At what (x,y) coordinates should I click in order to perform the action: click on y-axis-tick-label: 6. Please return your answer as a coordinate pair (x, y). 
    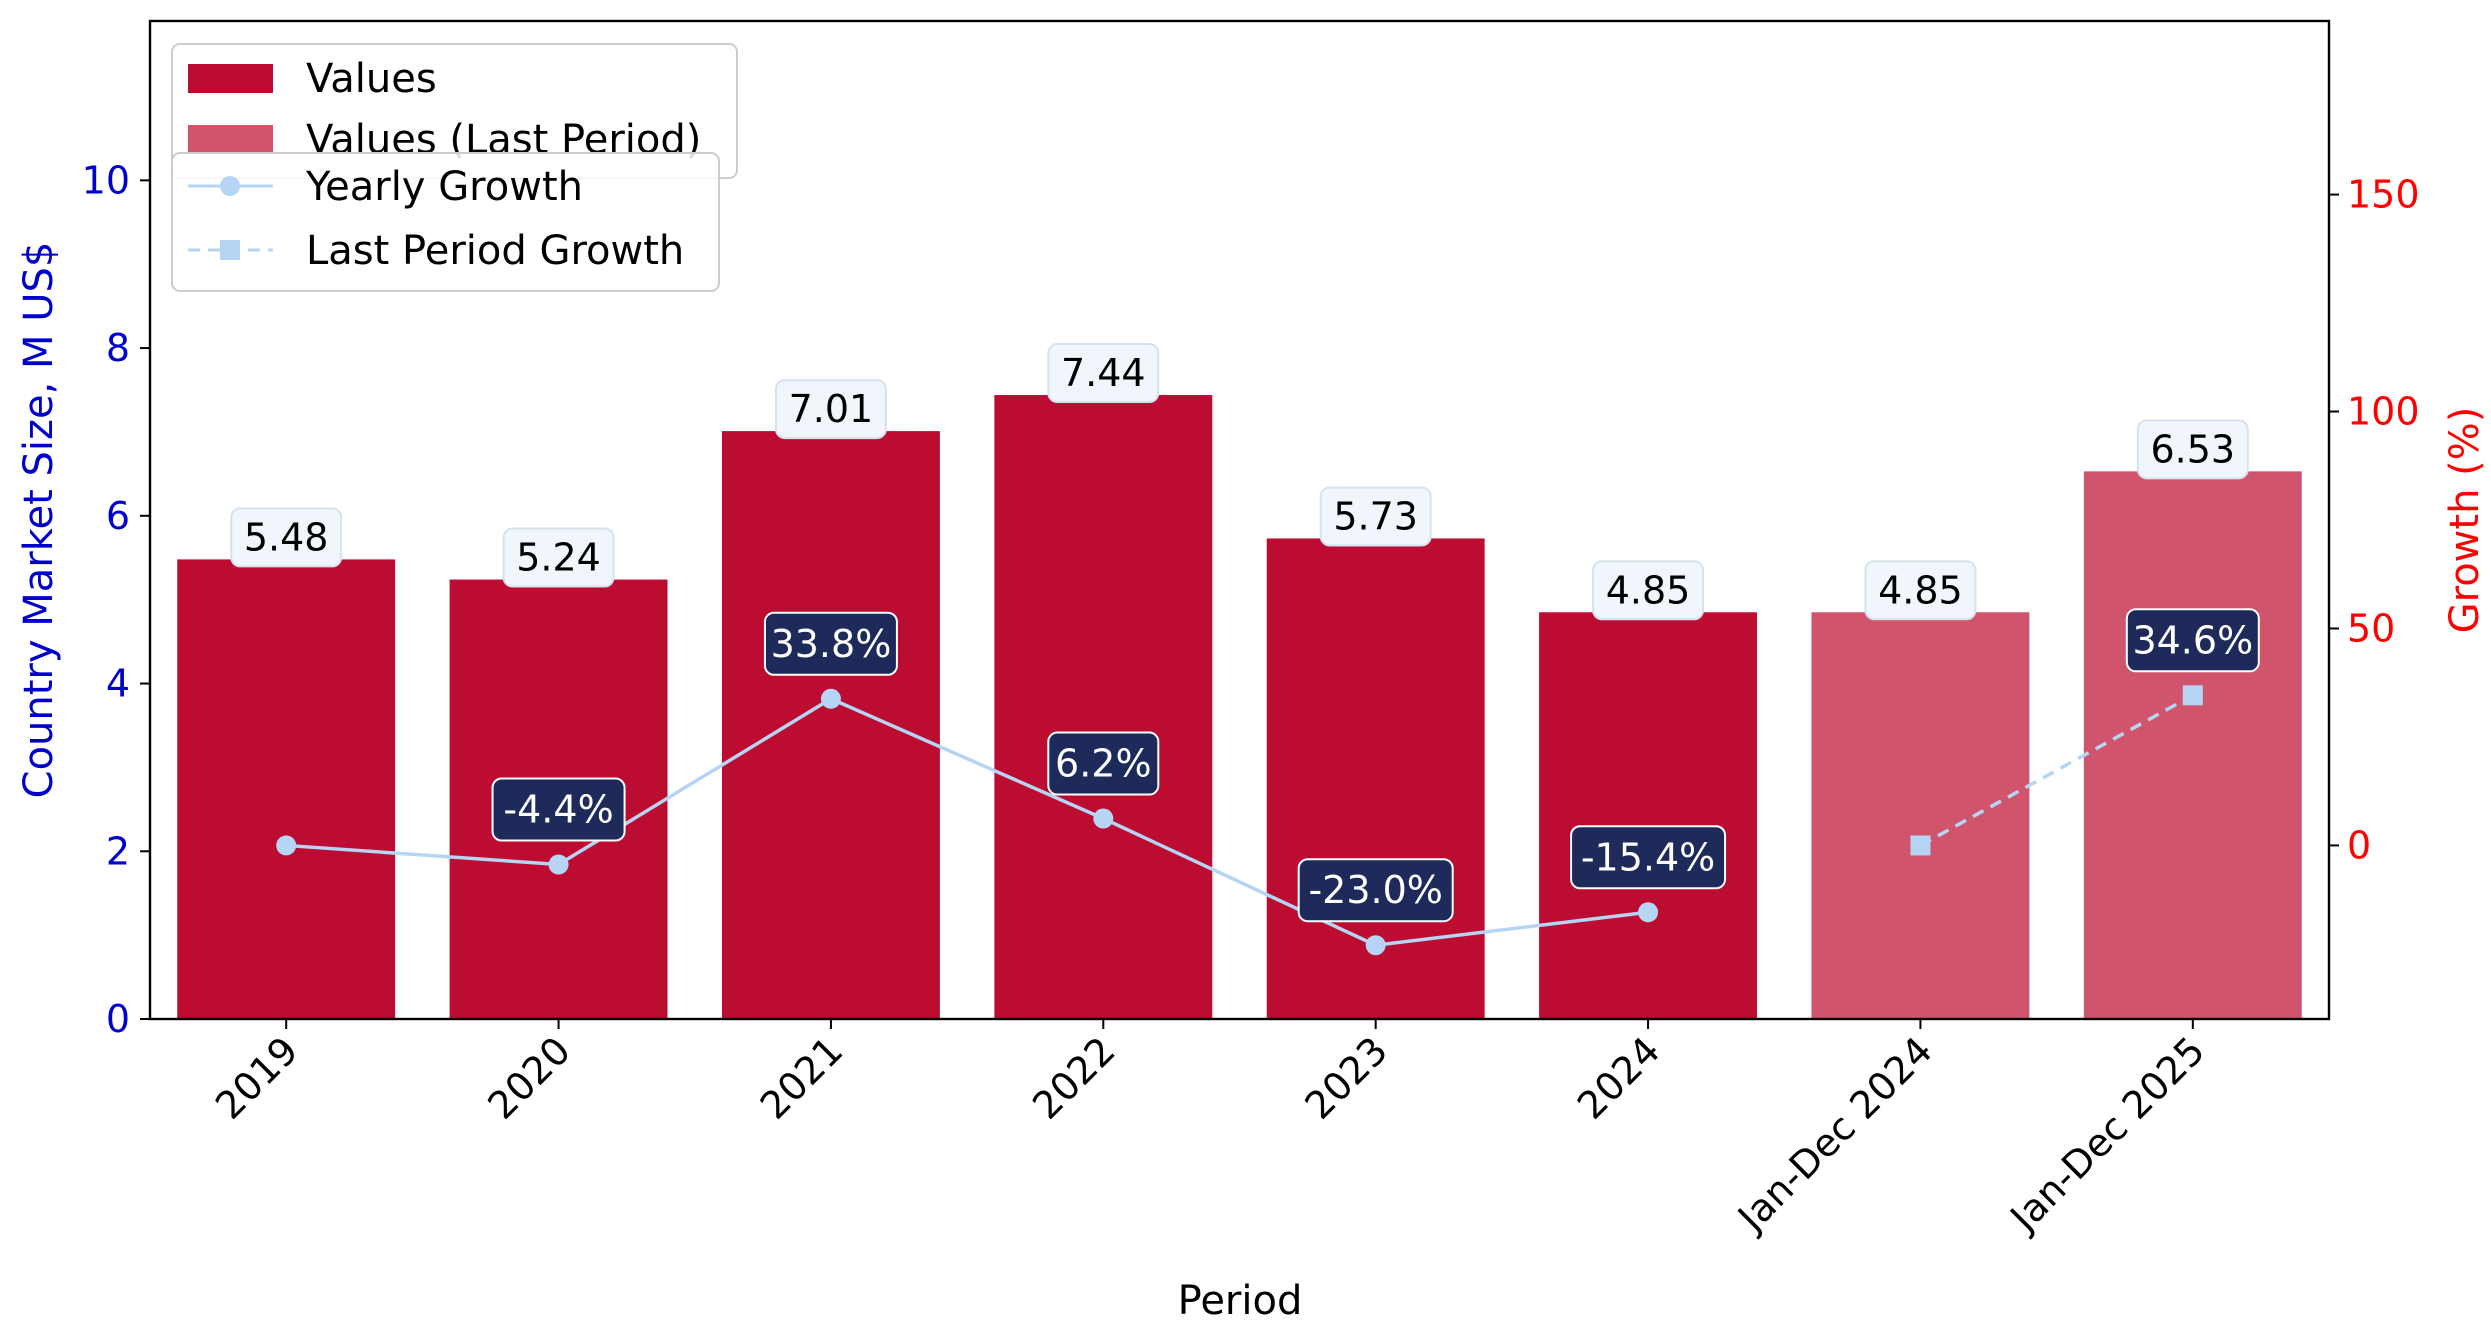
    Looking at the image, I should click on (118, 516).